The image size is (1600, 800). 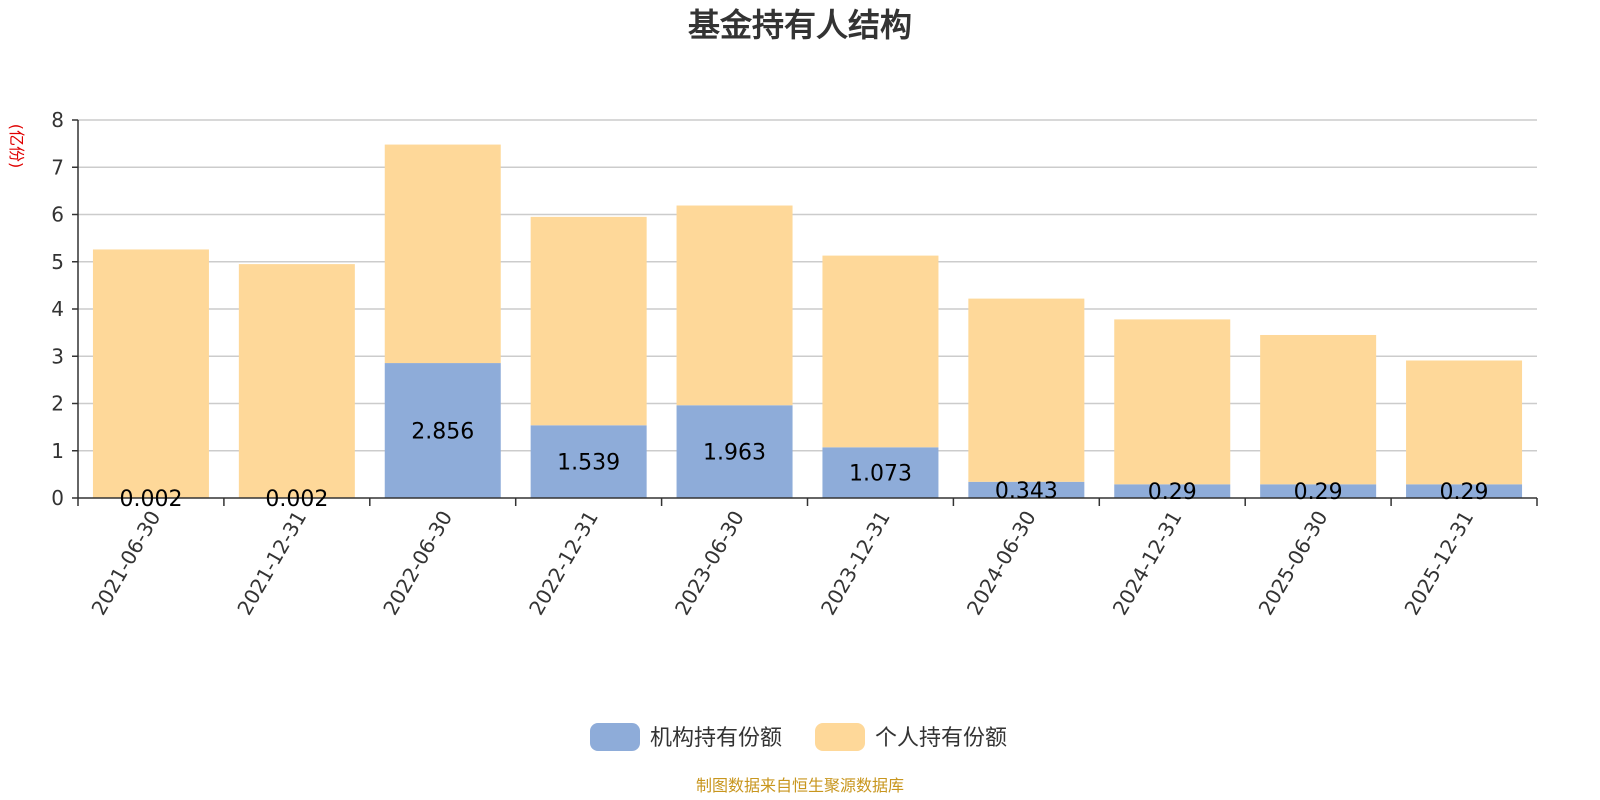 I want to click on x-tick-label: 2024-06-30, so click(x=1001, y=563).